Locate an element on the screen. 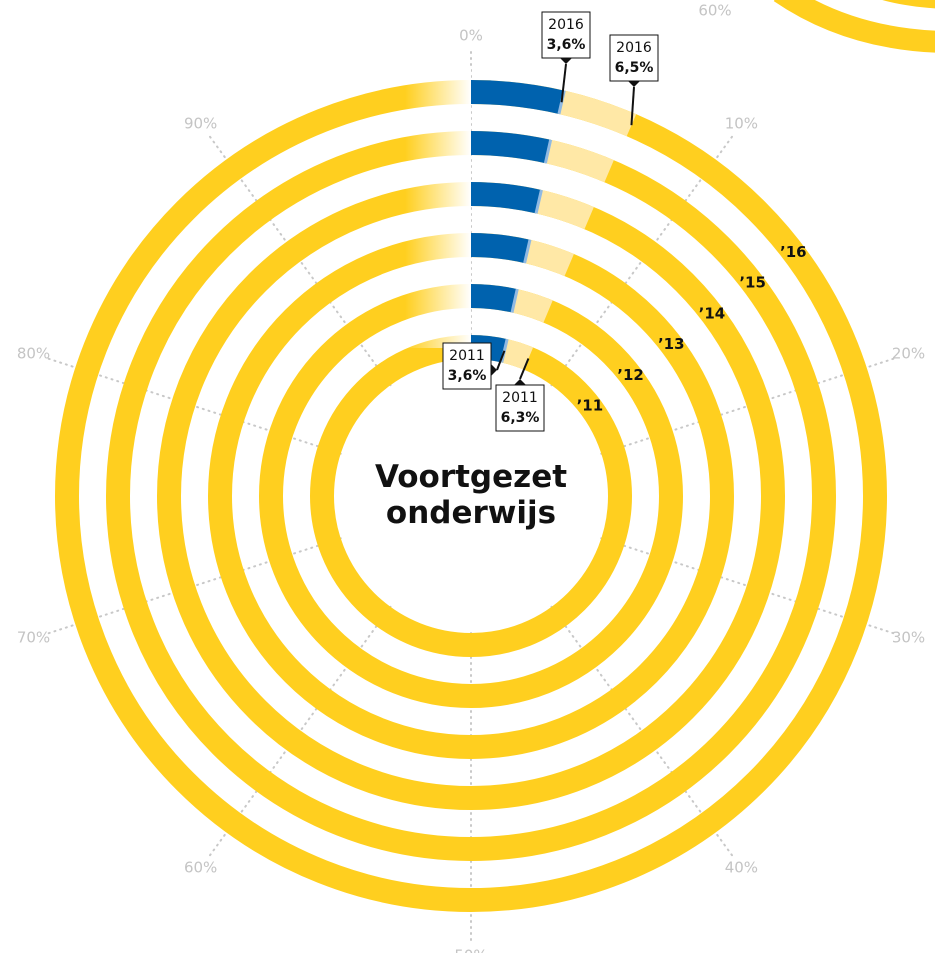 The image size is (935, 953). x-tick-label: 90% is located at coordinates (200, 123).